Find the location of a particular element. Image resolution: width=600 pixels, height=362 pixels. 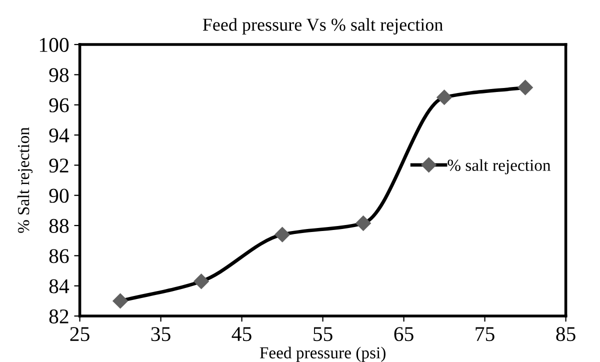

x-tick-label: 25 is located at coordinates (80, 334).